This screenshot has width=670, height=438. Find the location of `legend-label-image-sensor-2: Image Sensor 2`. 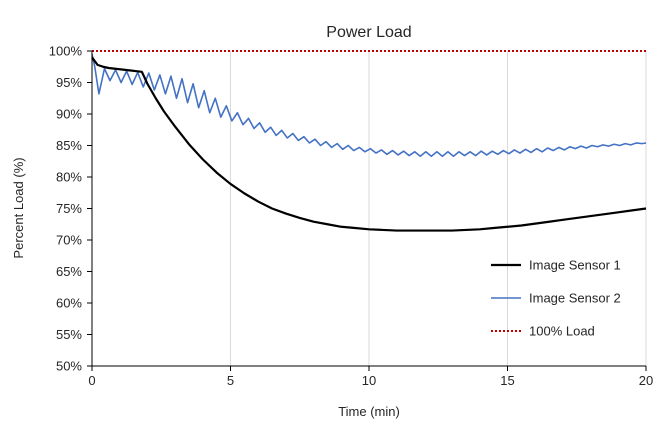

legend-label-image-sensor-2: Image Sensor 2 is located at coordinates (575, 298).